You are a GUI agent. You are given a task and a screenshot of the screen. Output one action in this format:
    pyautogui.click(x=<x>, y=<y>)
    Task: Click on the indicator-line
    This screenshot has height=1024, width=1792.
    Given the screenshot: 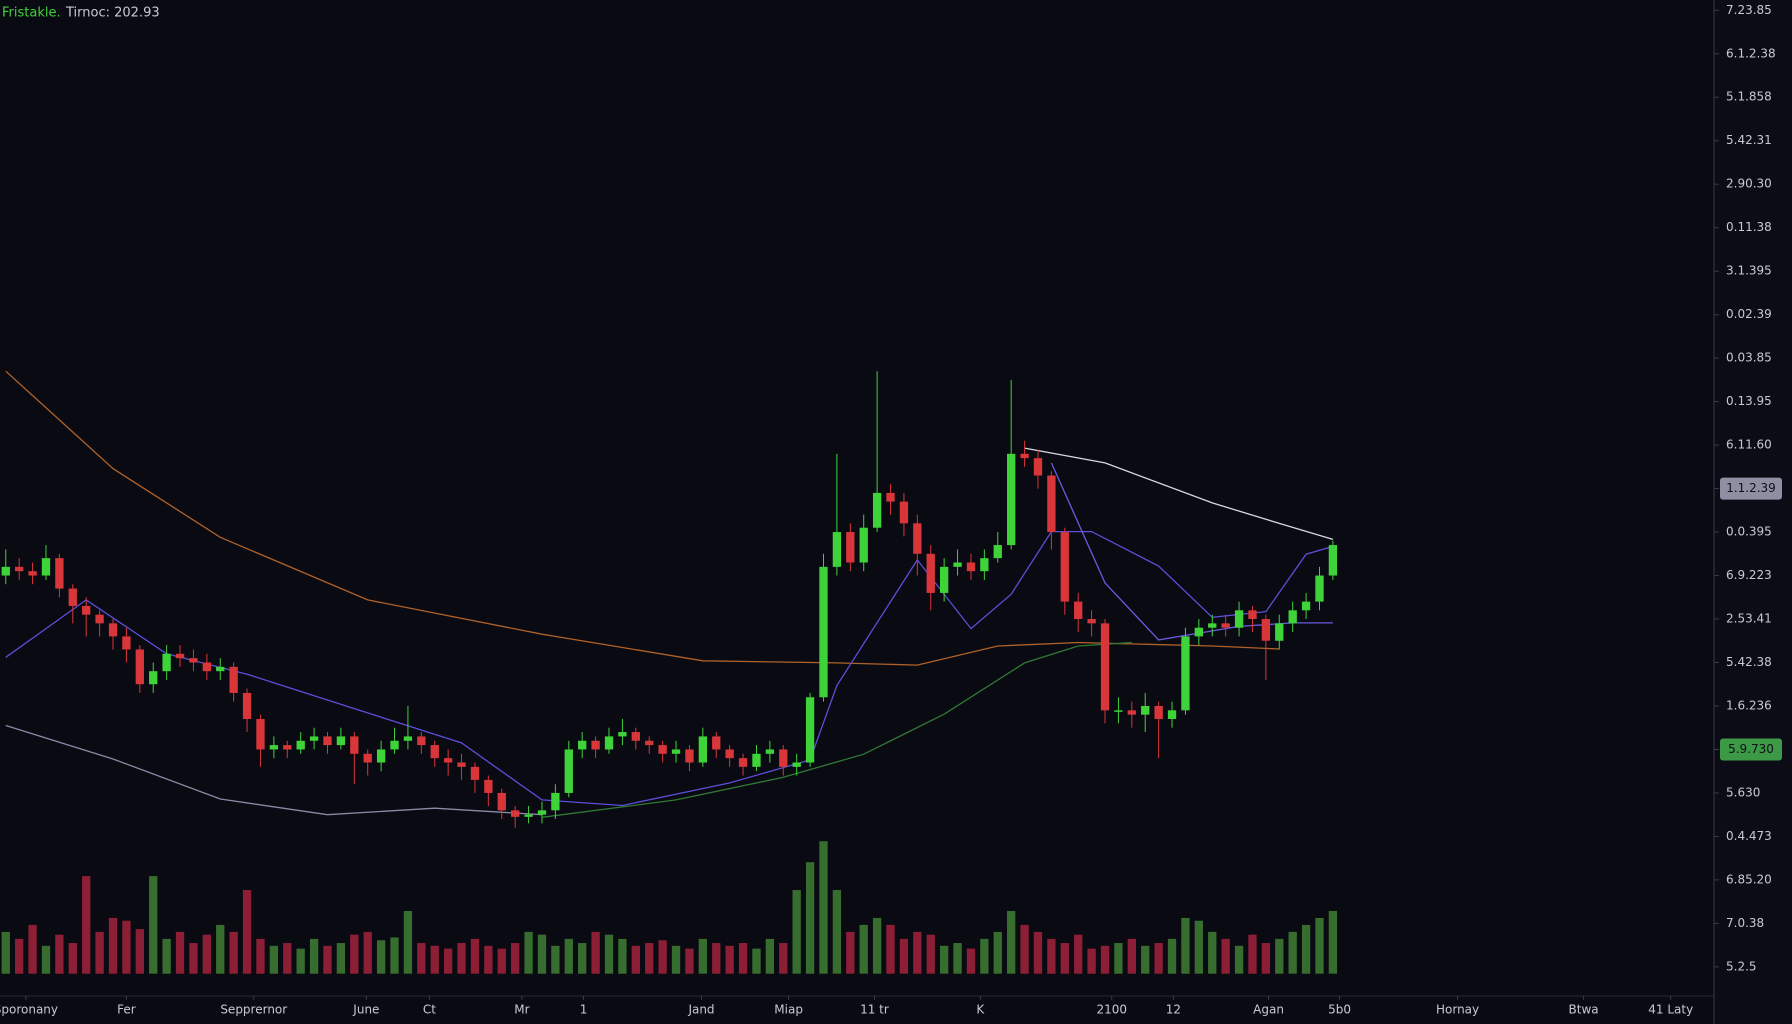 What is the action you would take?
    pyautogui.click(x=274, y=770)
    